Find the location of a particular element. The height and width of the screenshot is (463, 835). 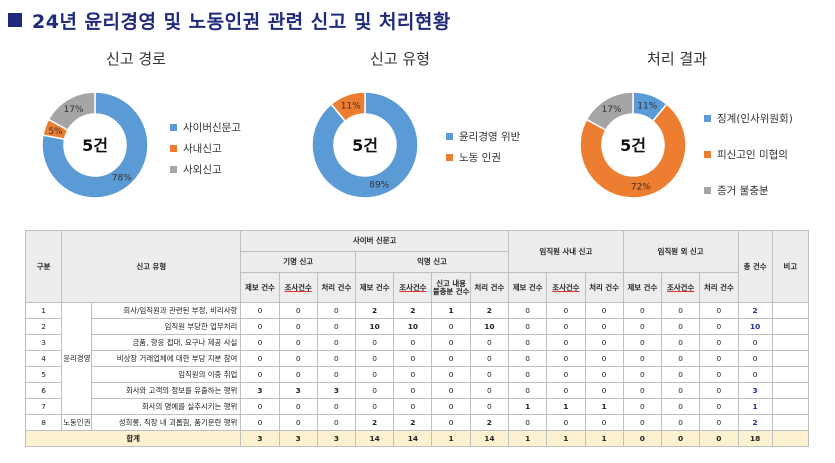

table-row: 2 임직원 부당한 업무처리 0 0 0 10 10 0 10 0 0 0 0 0 0 10 is located at coordinates (417, 326).